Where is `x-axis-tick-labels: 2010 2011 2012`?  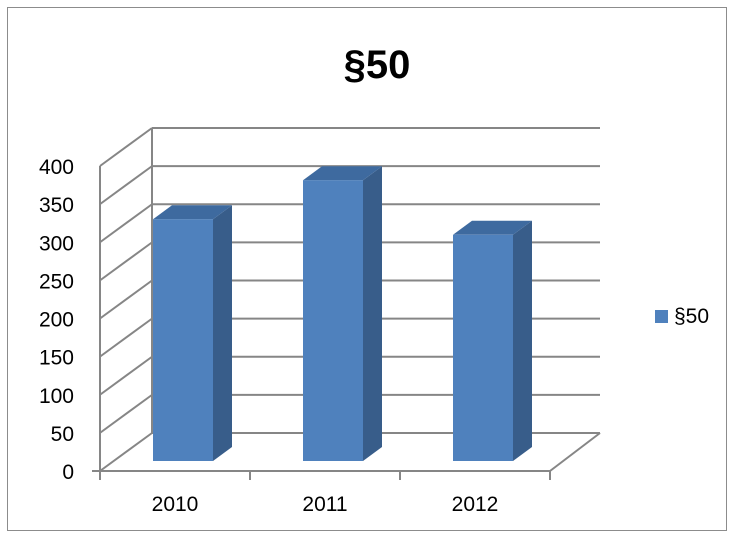 x-axis-tick-labels: 2010 2011 2012 is located at coordinates (325, 504).